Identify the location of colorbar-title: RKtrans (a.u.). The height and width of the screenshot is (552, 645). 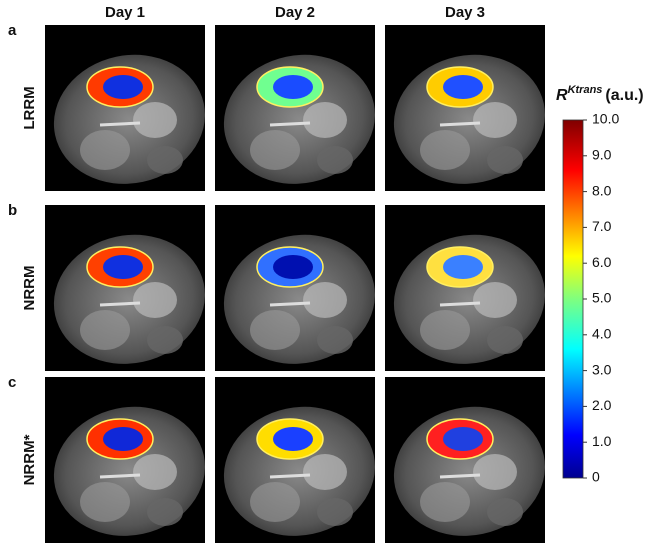
(600, 94).